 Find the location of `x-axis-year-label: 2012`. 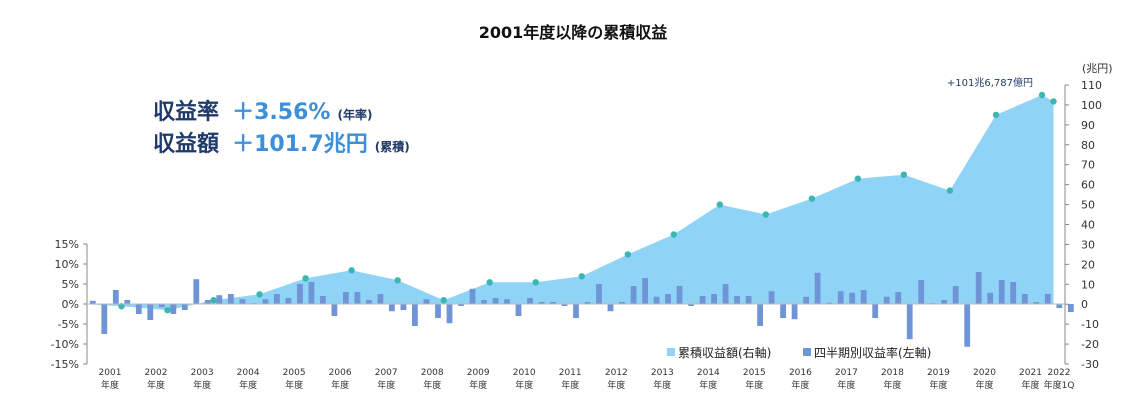

x-axis-year-label: 2012 is located at coordinates (616, 373).